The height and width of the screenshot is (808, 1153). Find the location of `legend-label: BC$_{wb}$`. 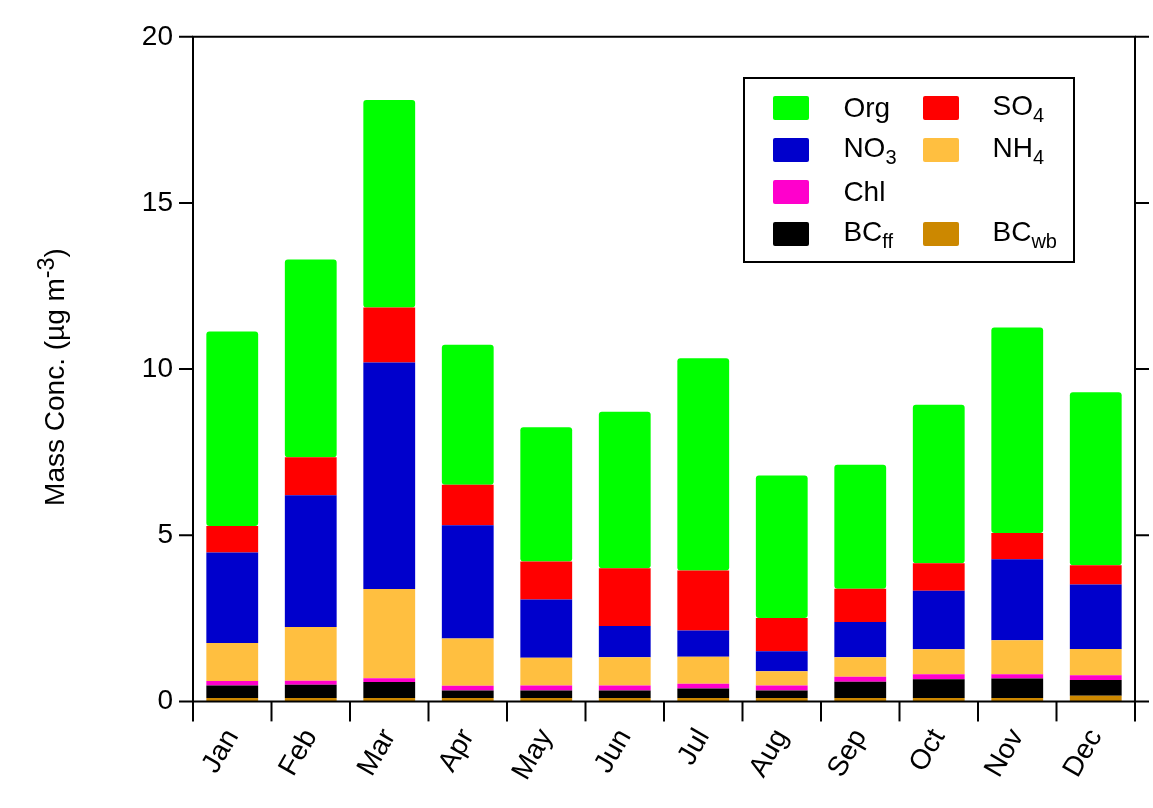

legend-label: BC$_{wb}$ is located at coordinates (1024, 234).